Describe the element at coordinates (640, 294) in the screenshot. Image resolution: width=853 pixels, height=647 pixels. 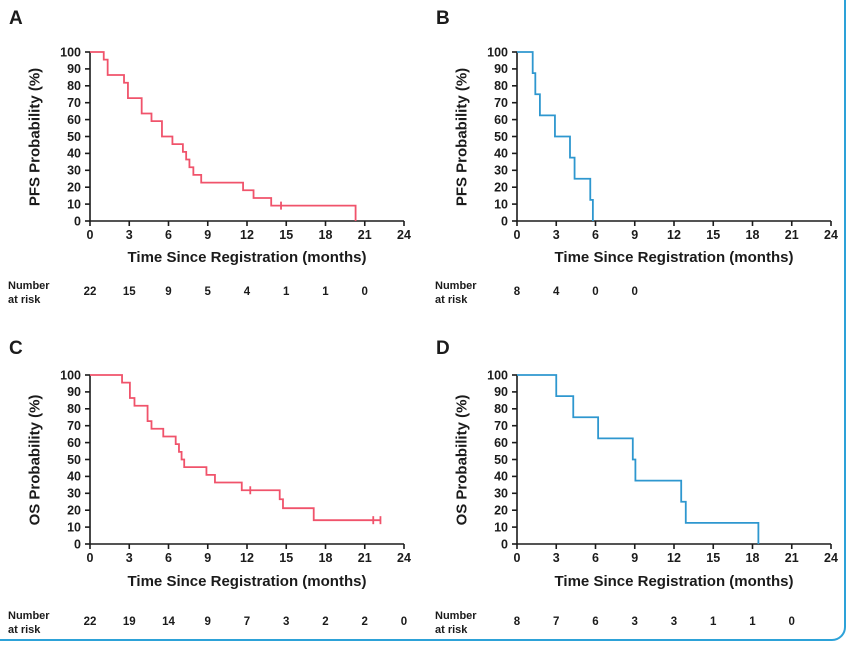
I see `risk-count-row: 8 4 0 0` at that location.